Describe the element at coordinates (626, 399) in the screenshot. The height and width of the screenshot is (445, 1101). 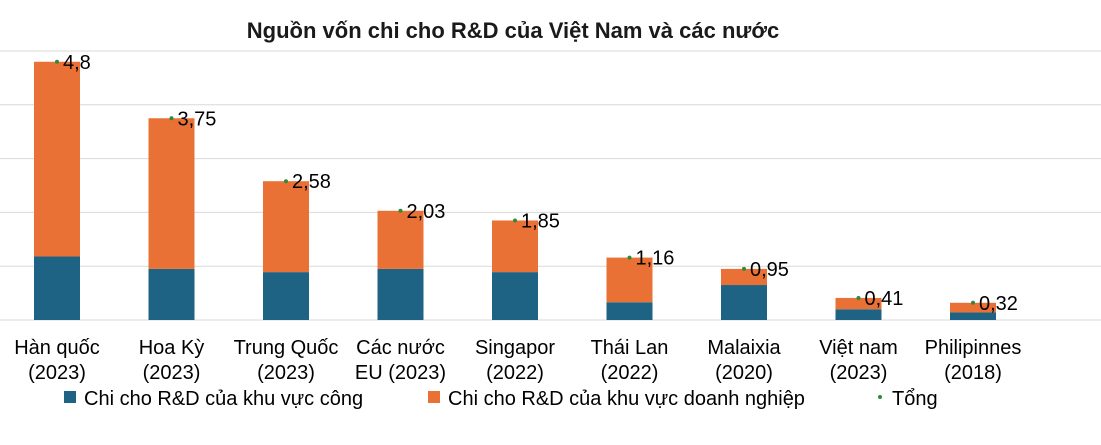
I see `legend-label-business: Chi cho R&D của khu vực doanh nghiệp` at that location.